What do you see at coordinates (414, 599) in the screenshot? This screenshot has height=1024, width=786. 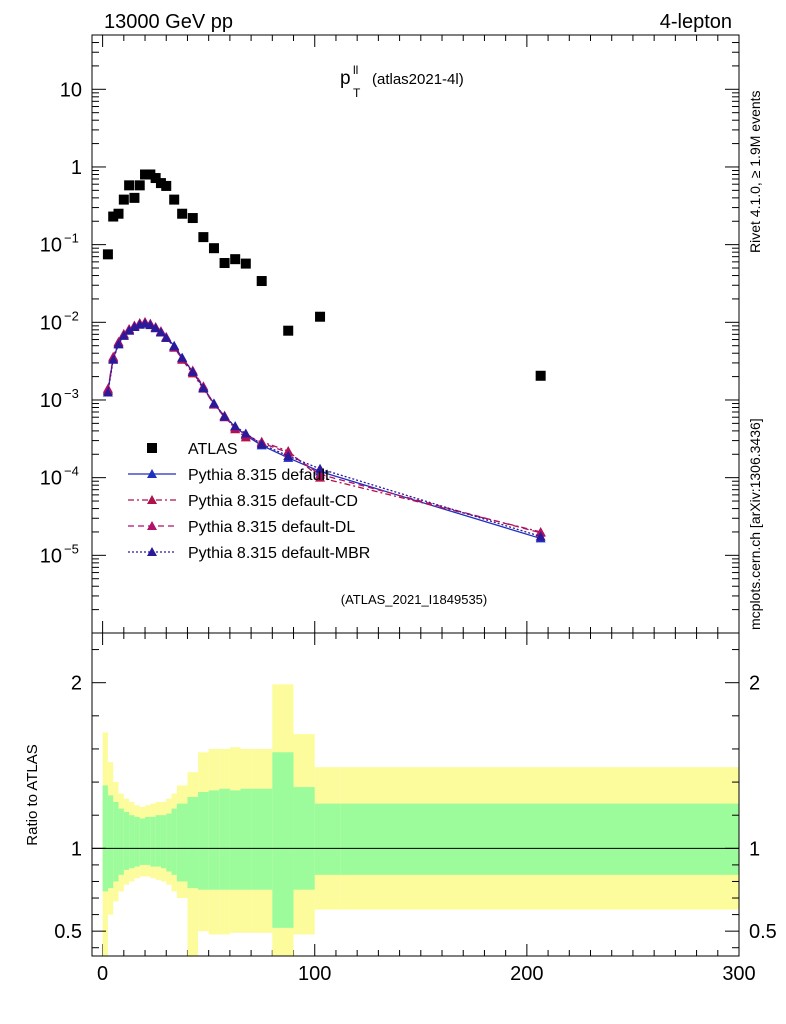 I see `analysis-id: (ATLAS_2021_I1849535)` at bounding box center [414, 599].